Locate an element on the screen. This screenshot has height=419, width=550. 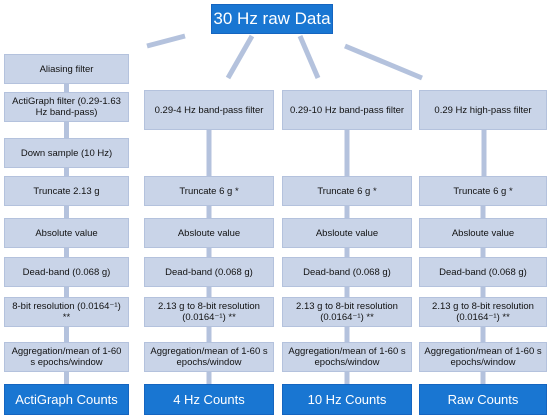
step-box: Aliasing filter is located at coordinates (66, 69).